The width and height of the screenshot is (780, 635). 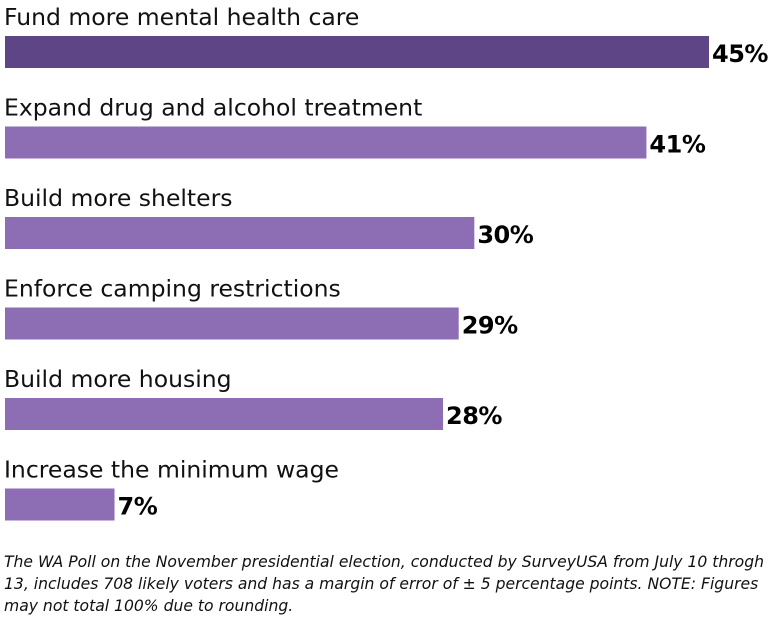 I want to click on value-label: 28%, so click(x=474, y=416).